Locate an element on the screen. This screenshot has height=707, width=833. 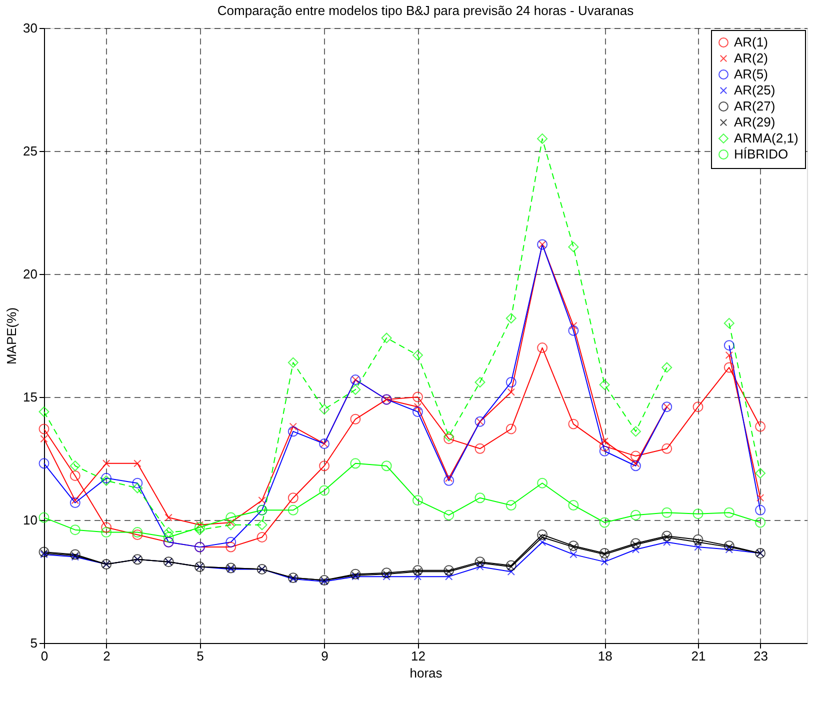
x-tick-label: 5 is located at coordinates (200, 656).